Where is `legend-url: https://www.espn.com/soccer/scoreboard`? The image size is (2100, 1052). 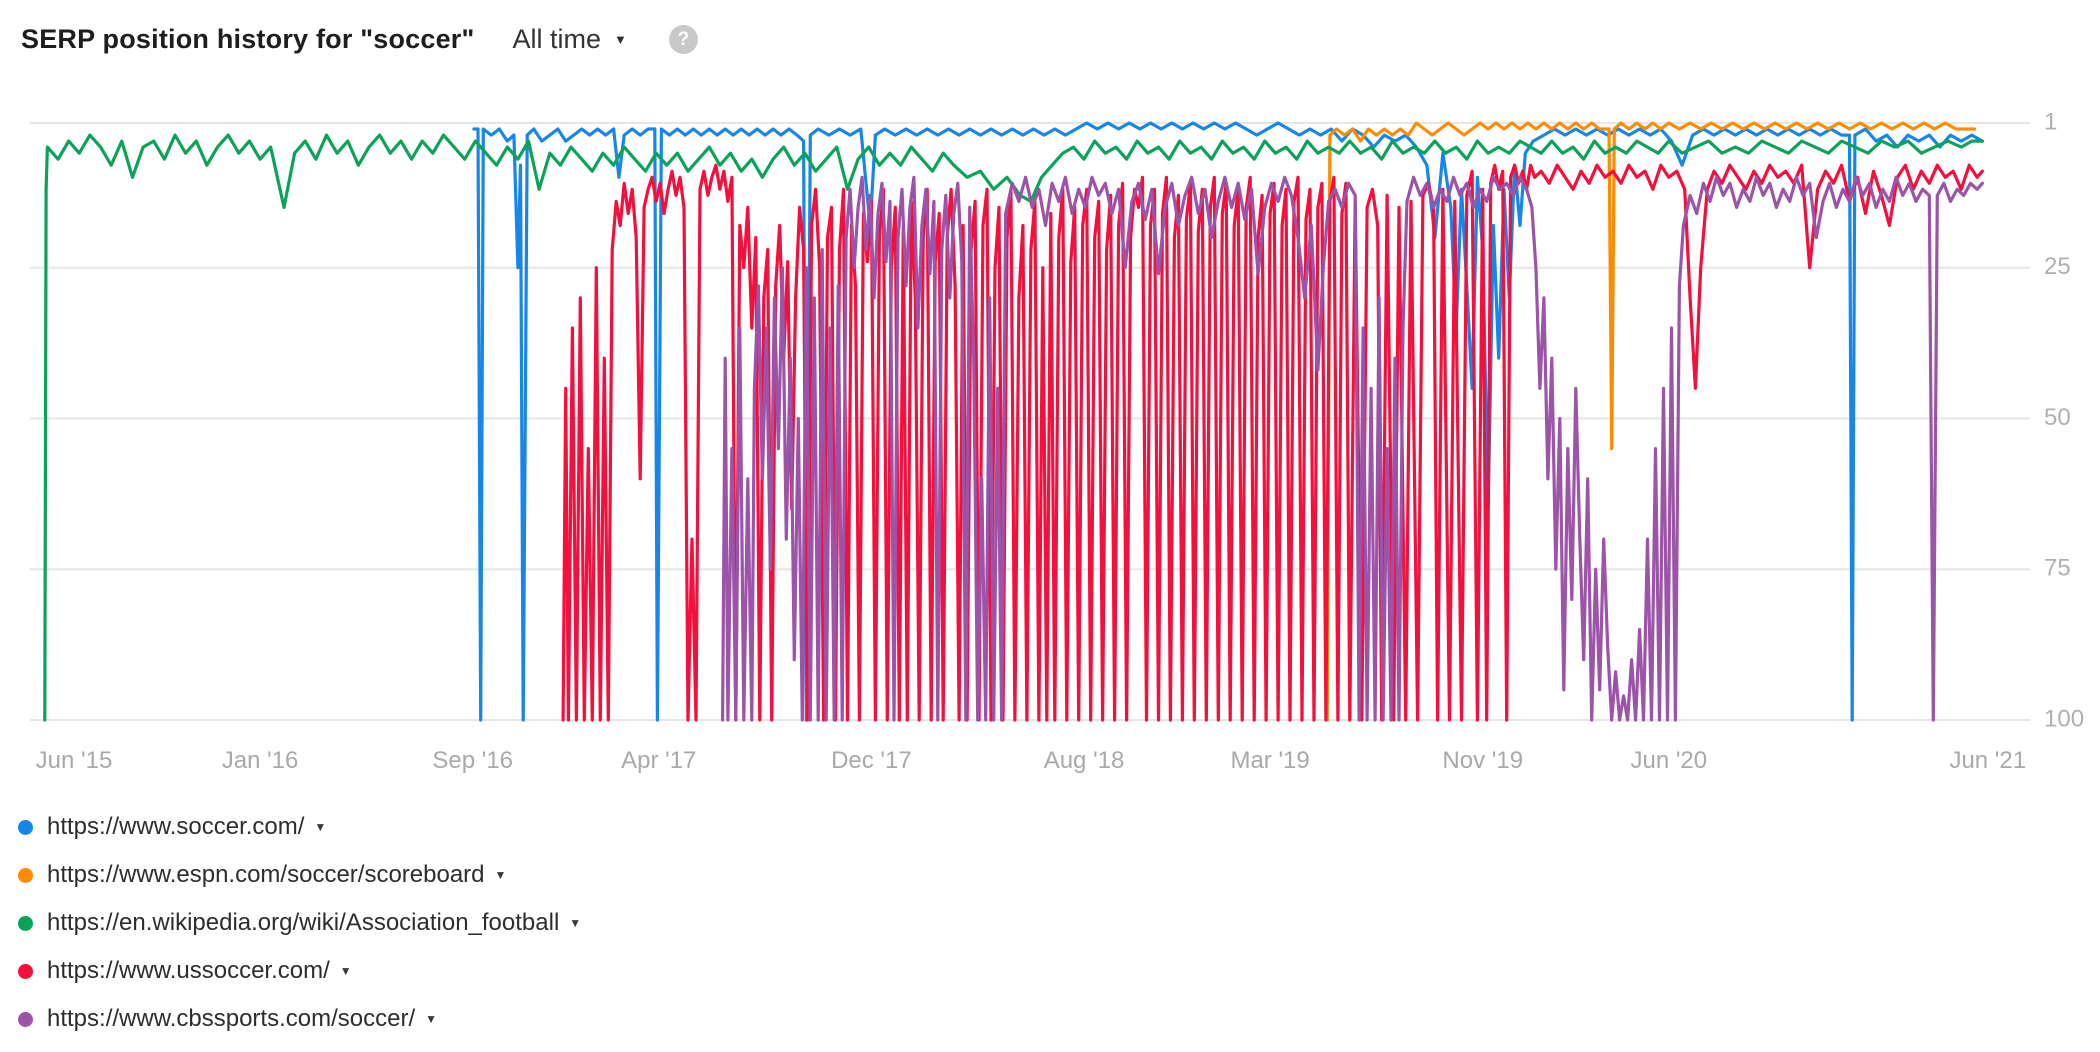 legend-url: https://www.espn.com/soccer/scoreboard is located at coordinates (266, 874).